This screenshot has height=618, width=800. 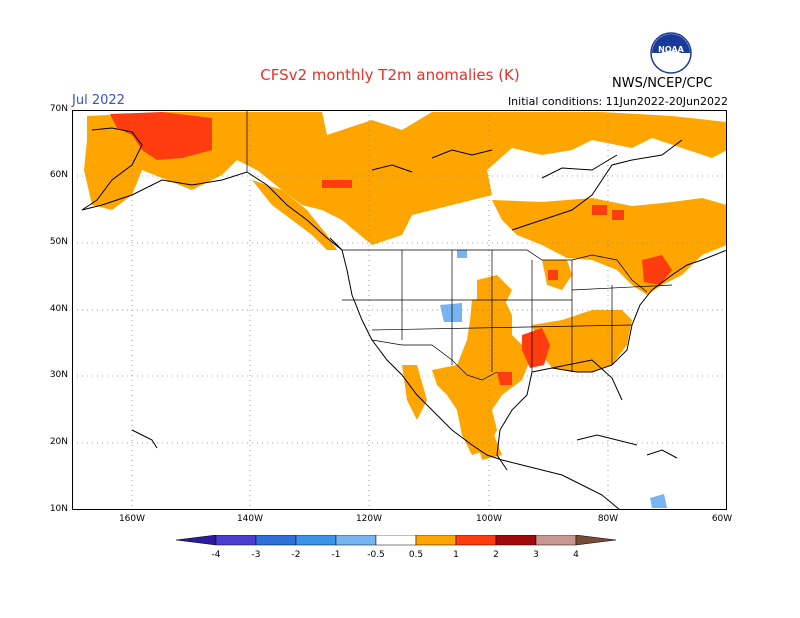 I want to click on legend-label: -1, so click(x=336, y=555).